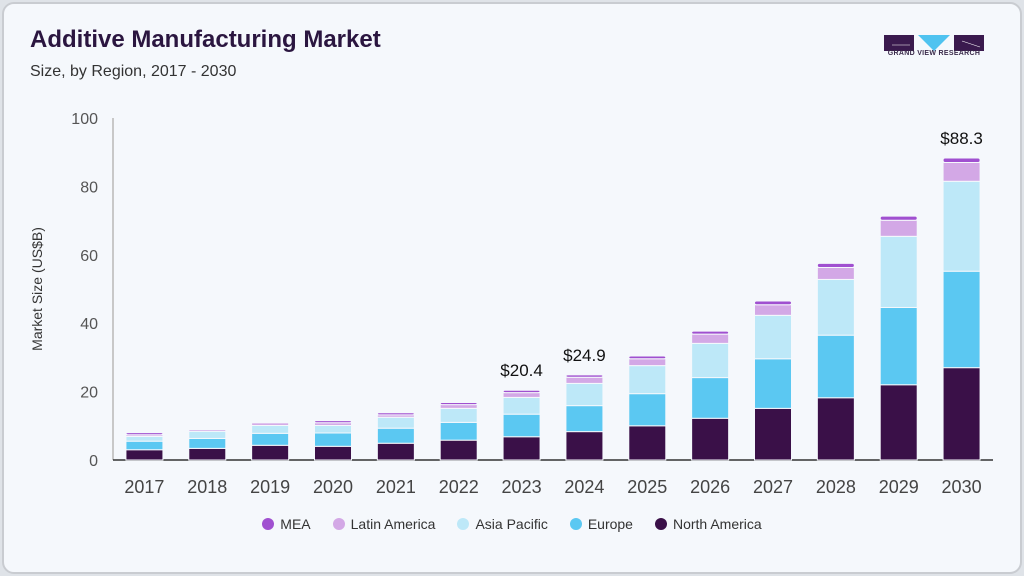 The image size is (1024, 576). Describe the element at coordinates (207, 487) in the screenshot. I see `x-tick-label: 2018` at that location.